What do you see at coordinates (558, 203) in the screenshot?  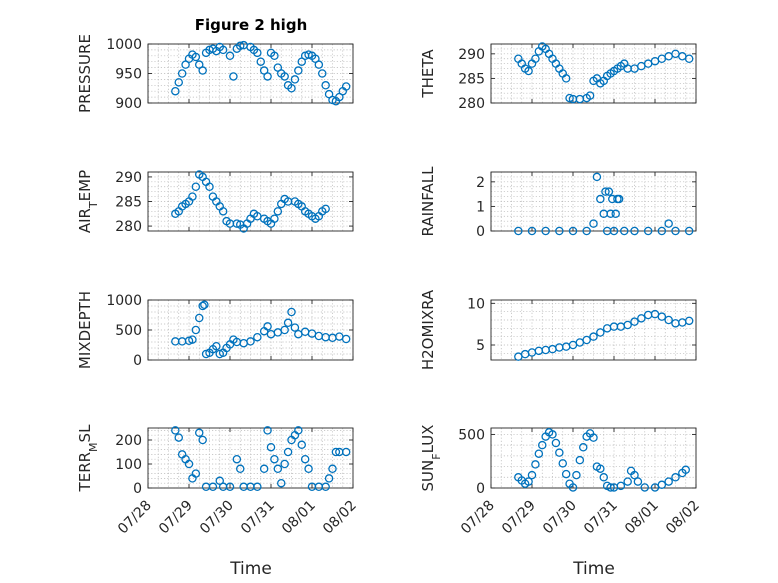 I see `subplot-rainfall: 0 1 2 RAINFALL` at bounding box center [558, 203].